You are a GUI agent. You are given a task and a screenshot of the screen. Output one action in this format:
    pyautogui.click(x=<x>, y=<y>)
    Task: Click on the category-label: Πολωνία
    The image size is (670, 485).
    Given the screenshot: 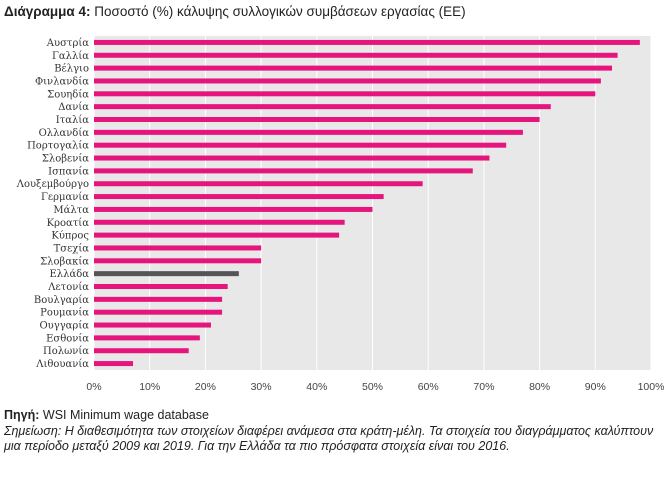 What is the action you would take?
    pyautogui.click(x=66, y=351)
    